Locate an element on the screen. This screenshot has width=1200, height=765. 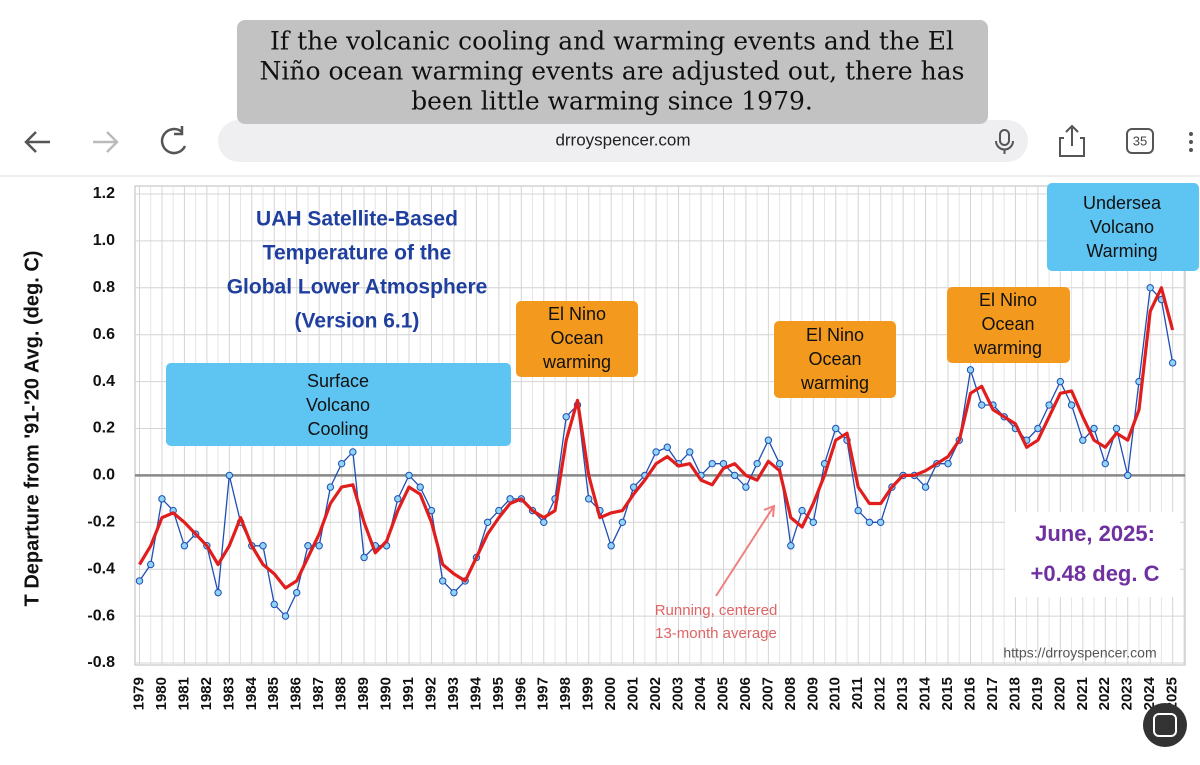
reader-button is located at coordinates (1165, 725).